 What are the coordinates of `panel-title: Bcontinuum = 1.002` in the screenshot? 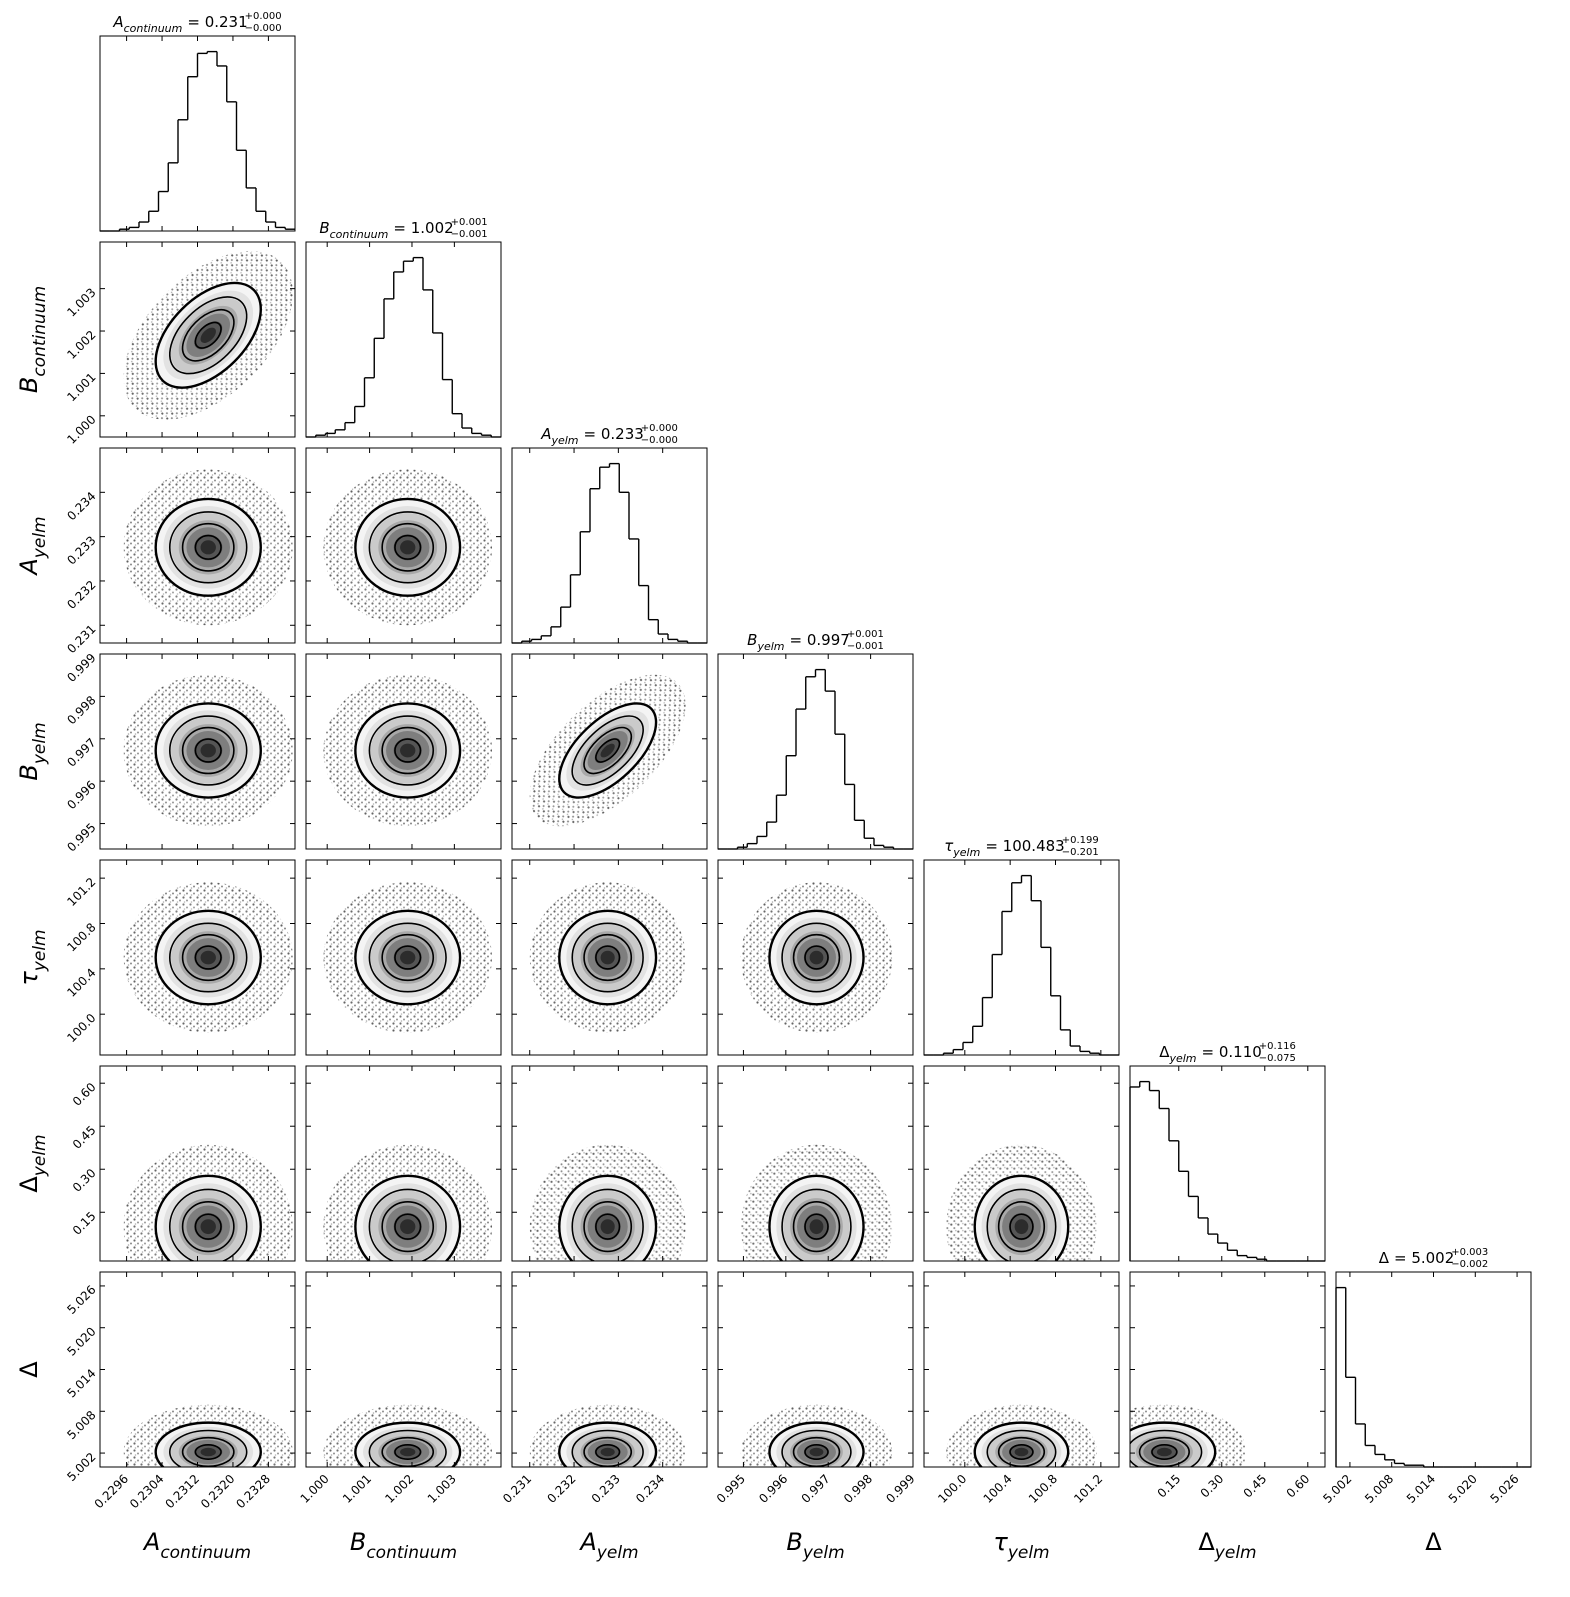 It's located at (386, 230).